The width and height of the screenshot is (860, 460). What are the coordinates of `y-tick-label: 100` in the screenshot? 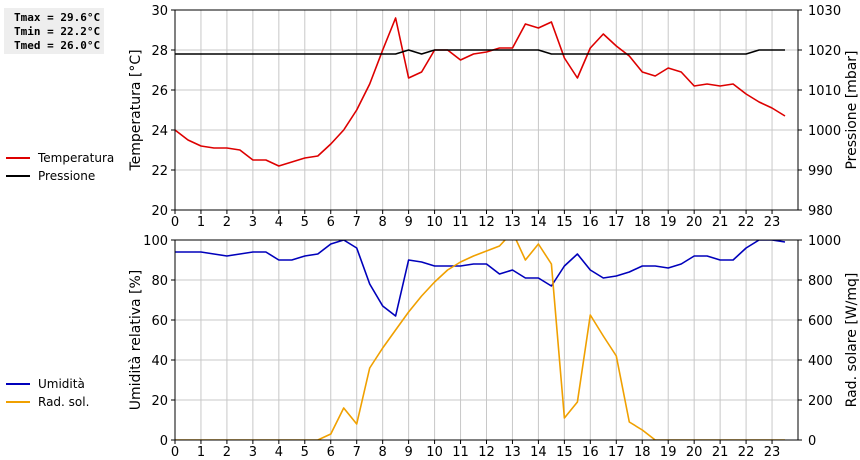 It's located at (155, 241).